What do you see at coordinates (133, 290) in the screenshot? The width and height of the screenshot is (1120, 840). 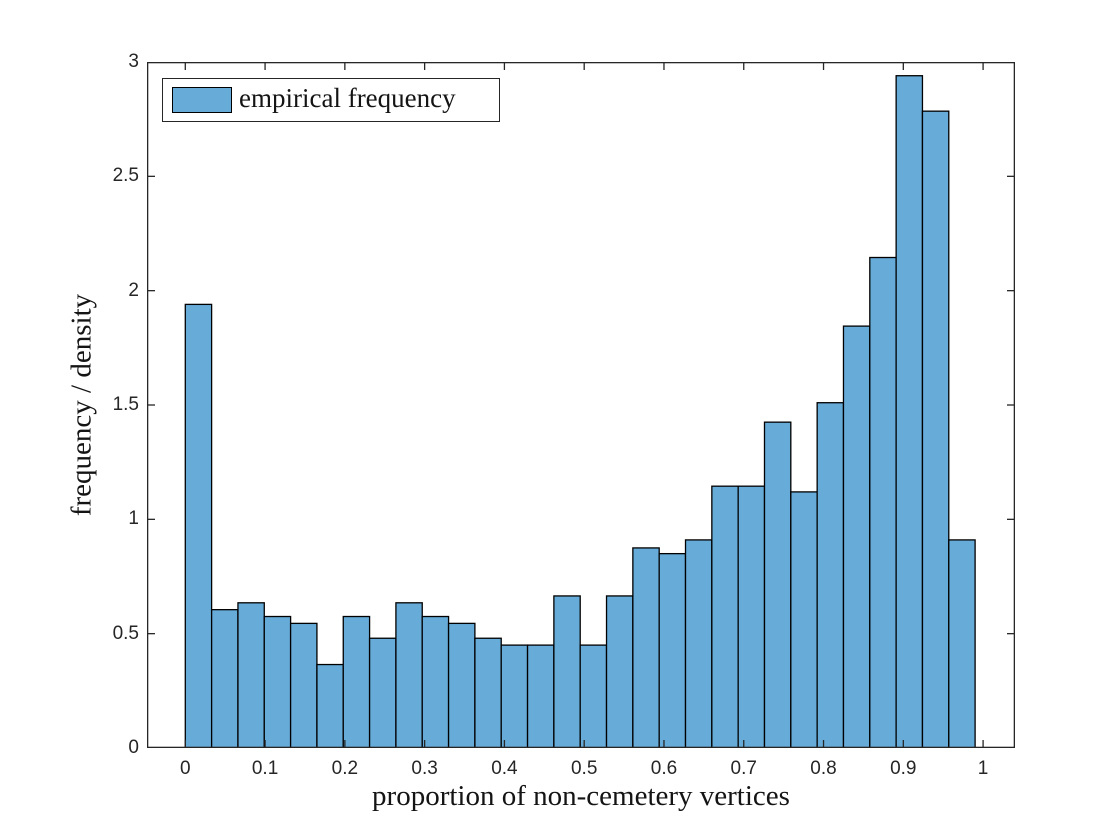 I see `y-tick-label: 2` at bounding box center [133, 290].